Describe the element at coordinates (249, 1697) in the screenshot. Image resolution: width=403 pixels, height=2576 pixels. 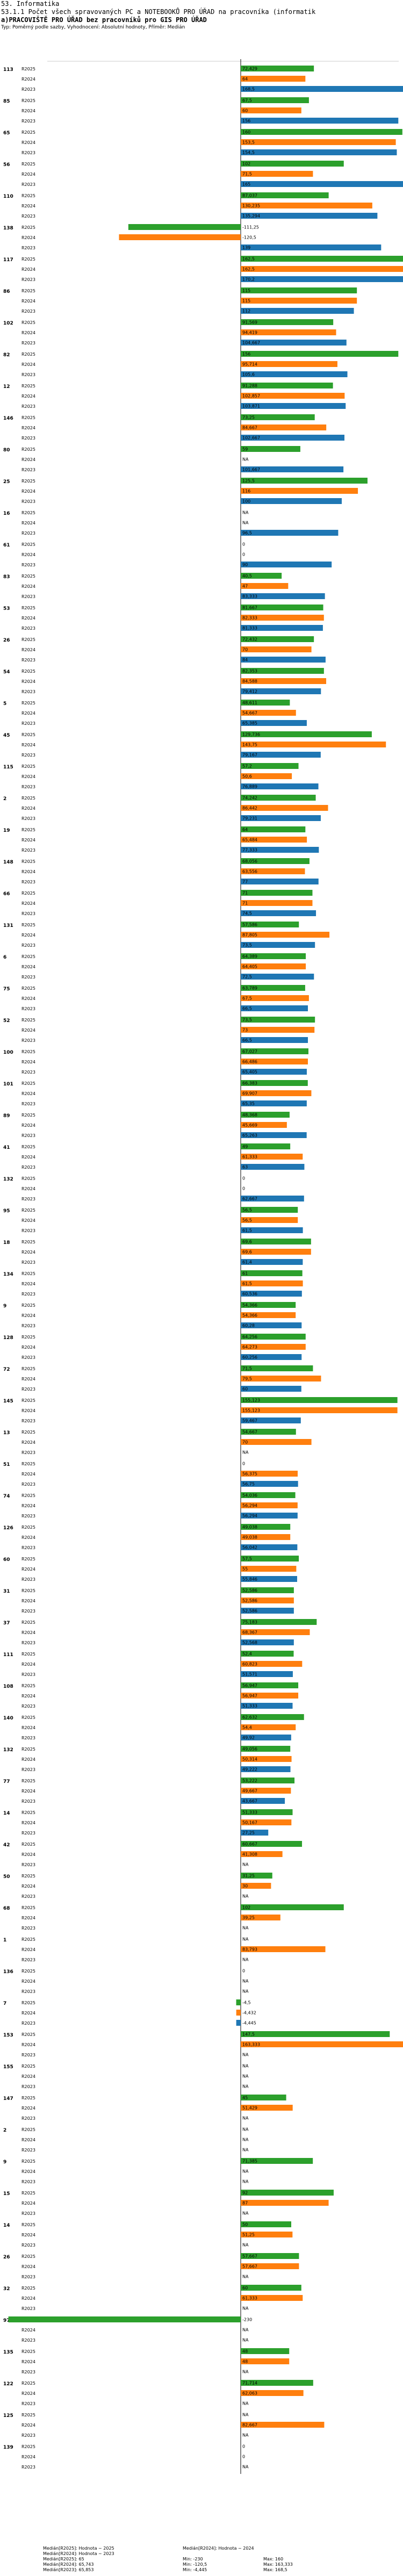
I see `data-label: 56,947` at that location.